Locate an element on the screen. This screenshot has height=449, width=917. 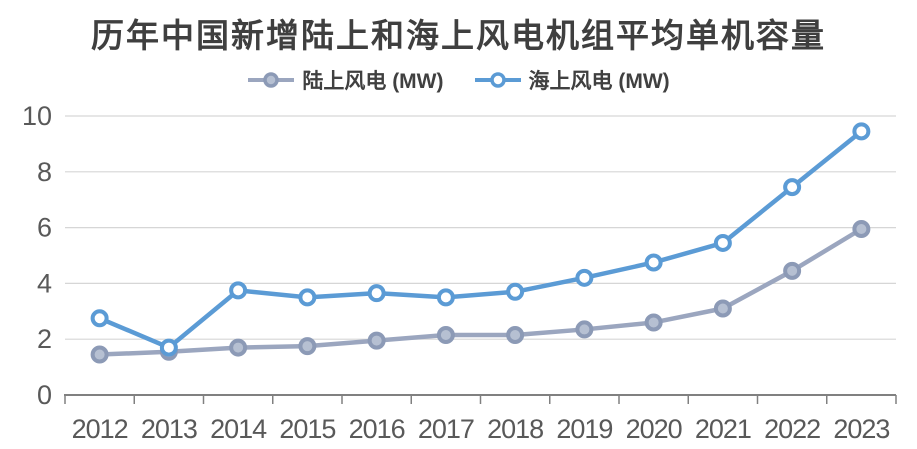
data-point-onshore-2020 is located at coordinates (653, 322).